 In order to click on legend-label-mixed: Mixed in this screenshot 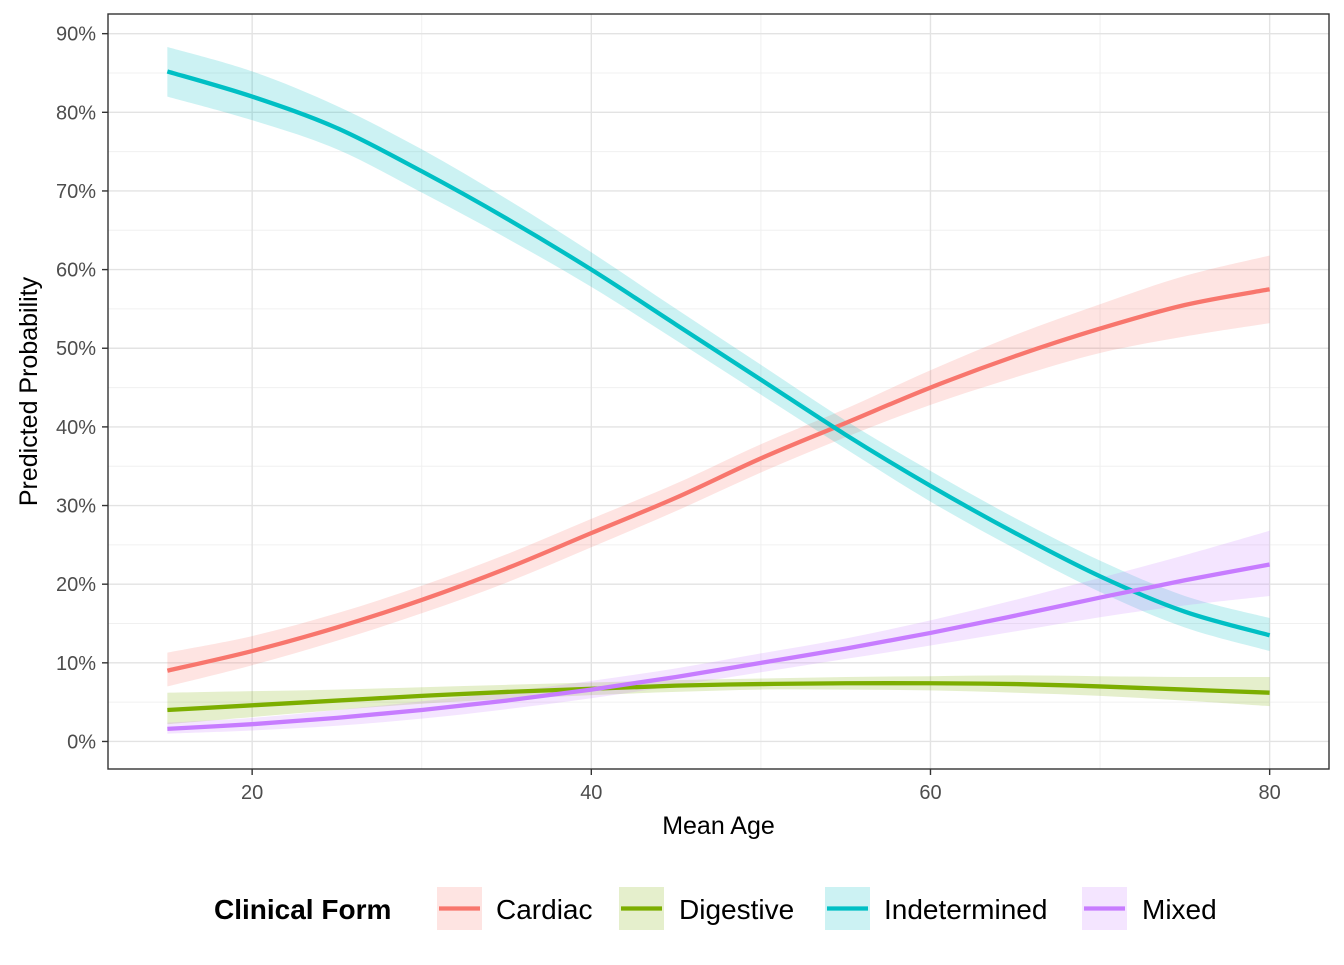, I will do `click(1179, 909)`.